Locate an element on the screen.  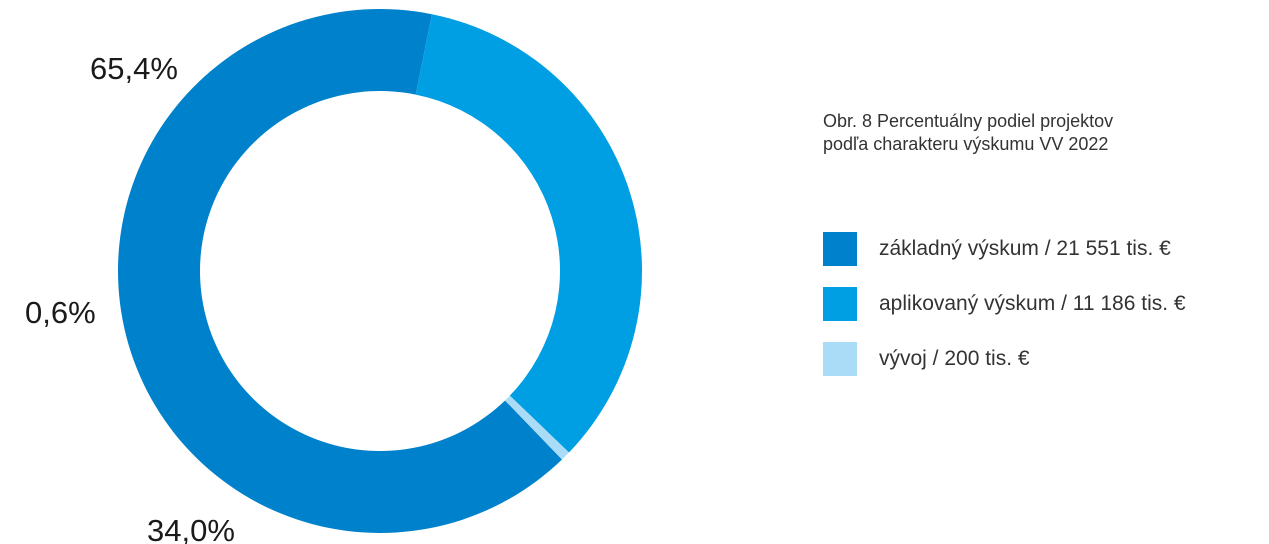
slice-aplikovany is located at coordinates (528, 233).